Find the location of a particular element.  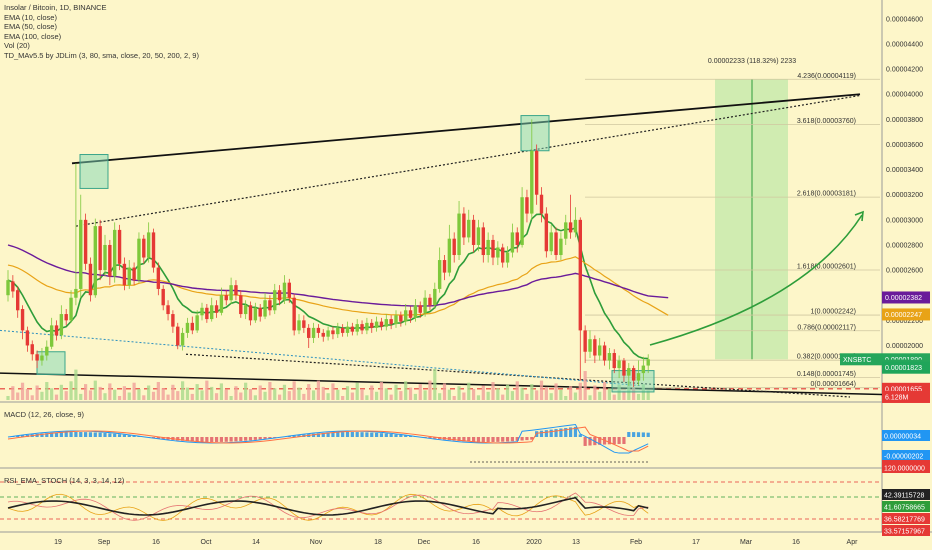

chart-title: Insolar / Bitcoin, 1D, BINANCE is located at coordinates (55, 7).